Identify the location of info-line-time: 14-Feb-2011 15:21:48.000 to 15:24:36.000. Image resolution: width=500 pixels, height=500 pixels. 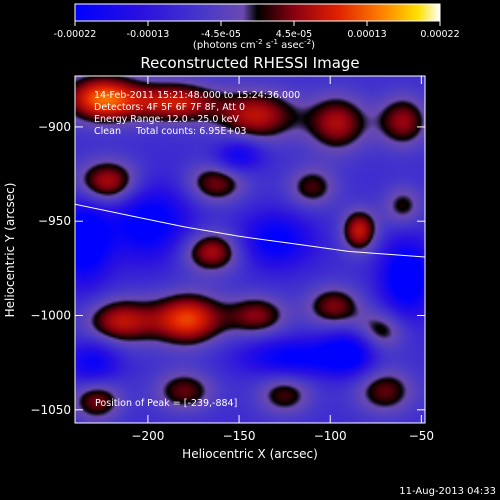
(197, 95).